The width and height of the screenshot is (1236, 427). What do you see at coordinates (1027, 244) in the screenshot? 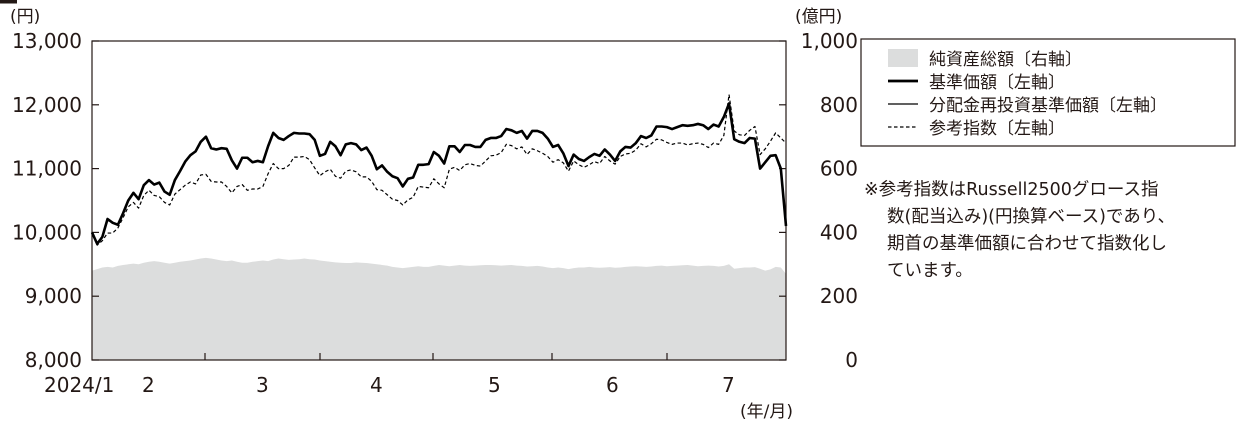
I see `footnote-line-3: 期首の基準価額に合わせて指数化し` at bounding box center [1027, 244].